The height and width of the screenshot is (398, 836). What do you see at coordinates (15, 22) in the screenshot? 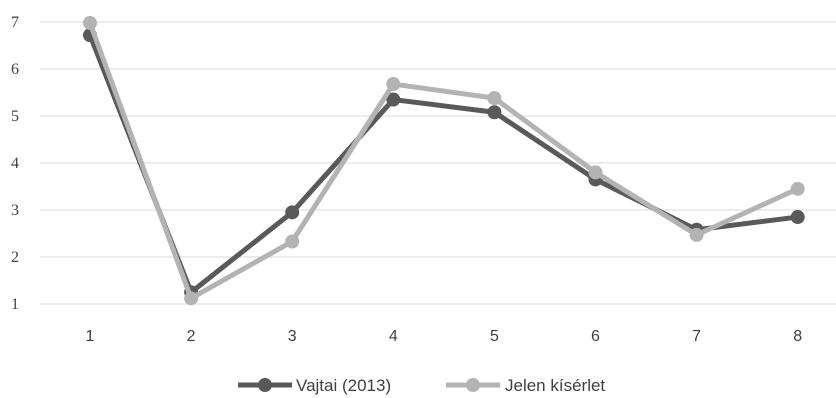
I see `y-tick-label: 7` at bounding box center [15, 22].